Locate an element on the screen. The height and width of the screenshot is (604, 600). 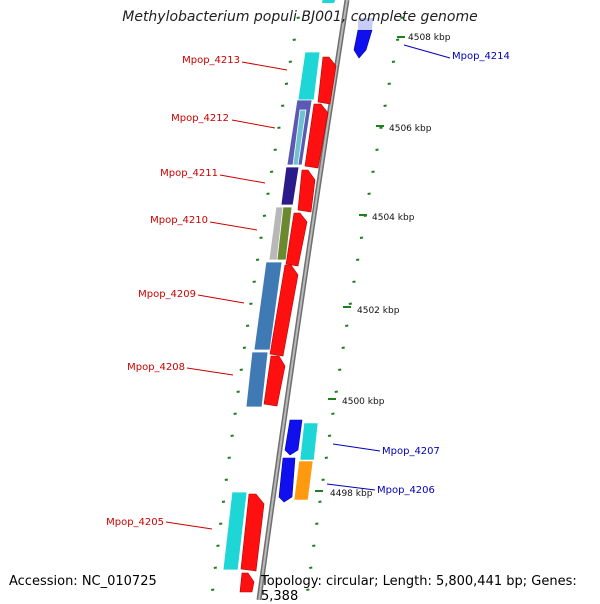
gene-label-mpop-4206: Mpop_4206 is located at coordinates (406, 490).